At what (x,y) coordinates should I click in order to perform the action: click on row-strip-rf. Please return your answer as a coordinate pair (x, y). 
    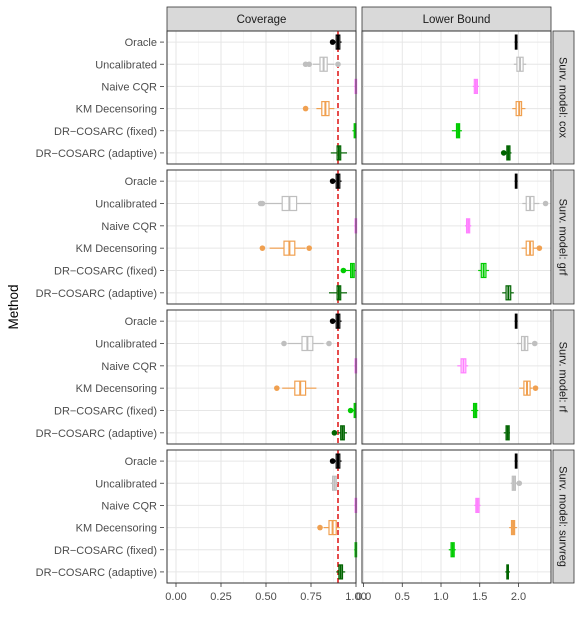
    Looking at the image, I should click on (563, 377).